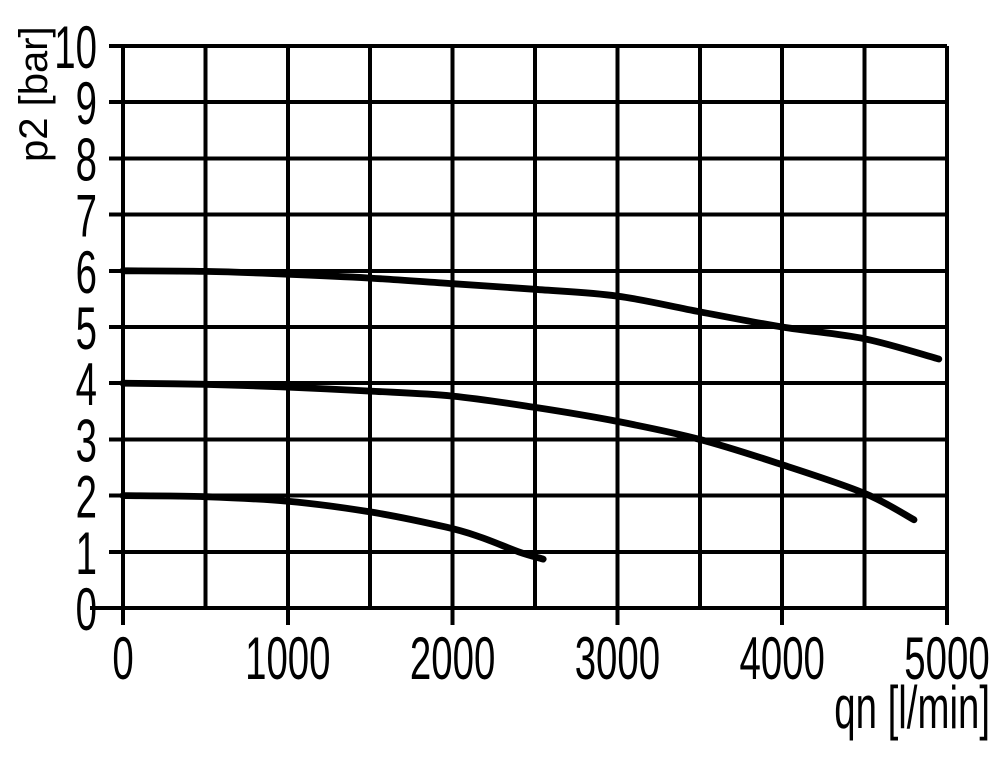 Image resolution: width=1000 pixels, height=764 pixels. I want to click on x-tick-label: 1000, so click(287, 658).